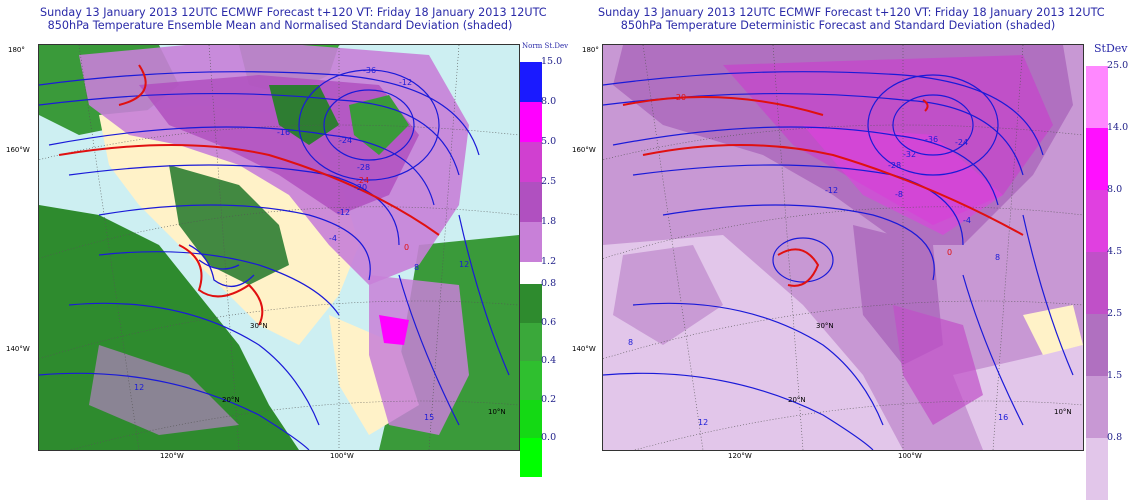 The width and height of the screenshot is (1139, 500). Describe the element at coordinates (545, 46) in the screenshot. I see `left-colorbar-title: Norm St.Dev` at that location.